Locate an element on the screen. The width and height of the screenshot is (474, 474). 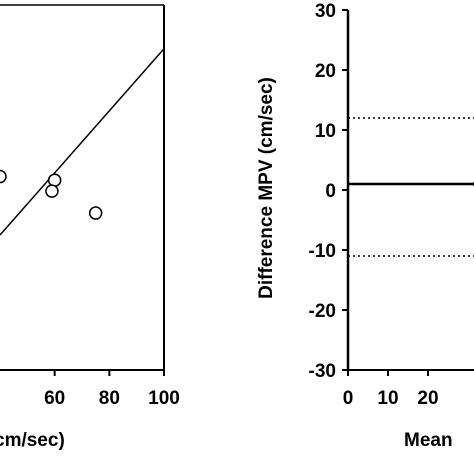
right-y-tick-label: -30 is located at coordinates (322, 371).